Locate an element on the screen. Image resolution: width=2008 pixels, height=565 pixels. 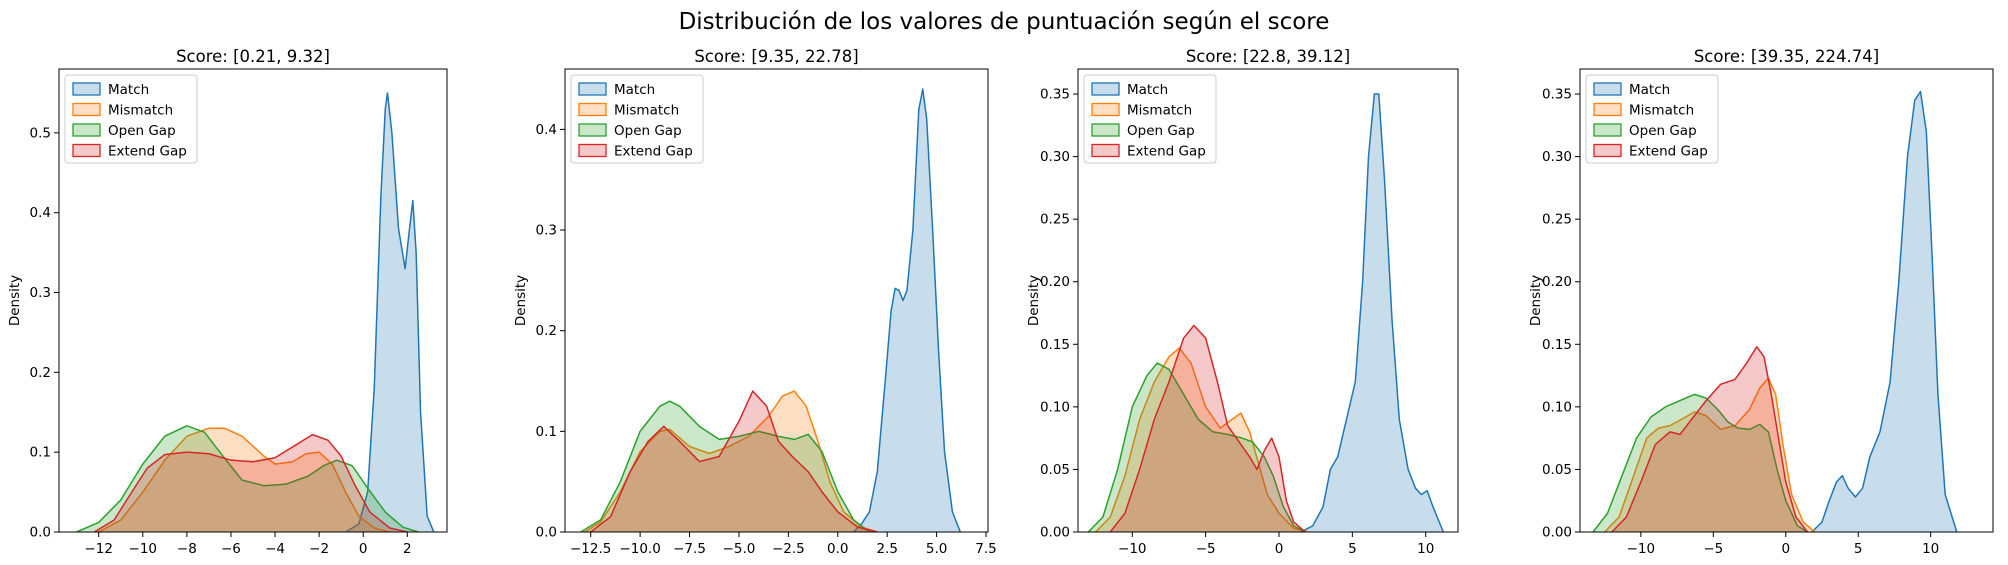
x-tick-label: 2.5 is located at coordinates (886, 549).